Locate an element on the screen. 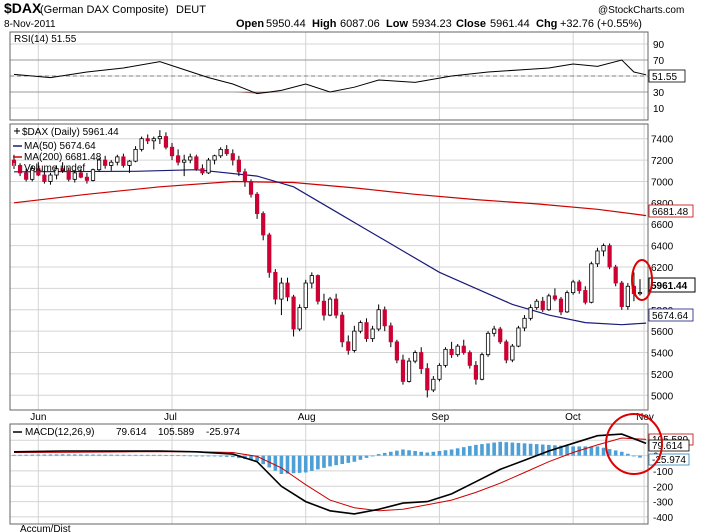  close-tag-box is located at coordinates (672, 285).